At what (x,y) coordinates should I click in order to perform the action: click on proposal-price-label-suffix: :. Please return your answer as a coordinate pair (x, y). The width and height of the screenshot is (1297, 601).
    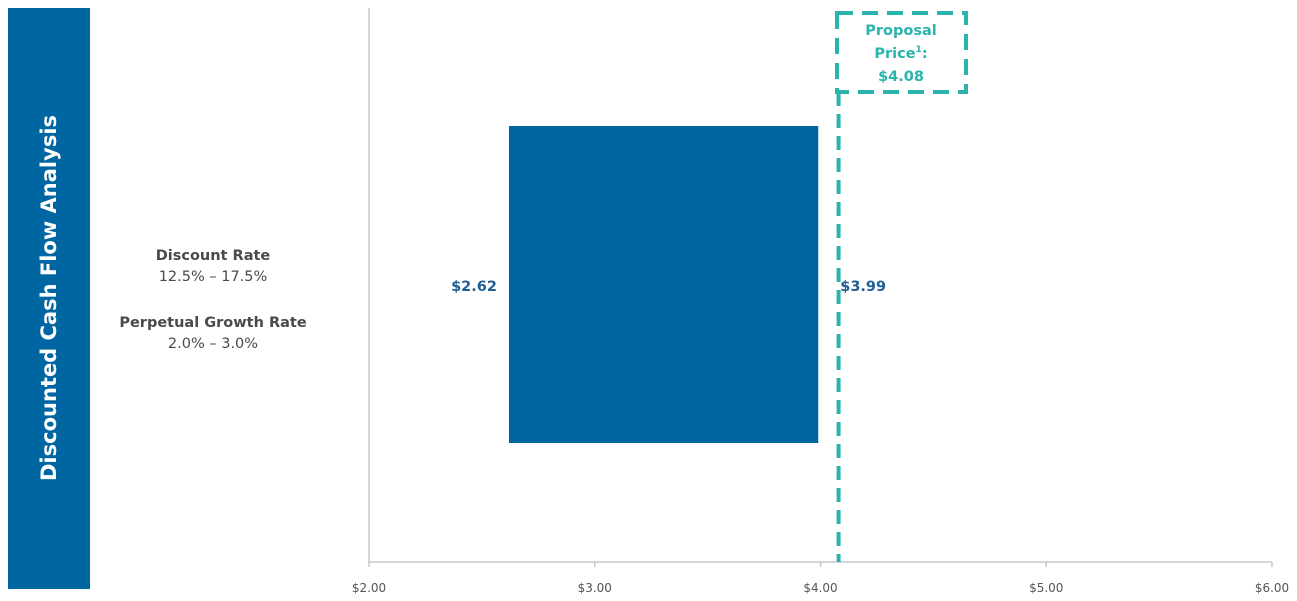
    Looking at the image, I should click on (925, 54).